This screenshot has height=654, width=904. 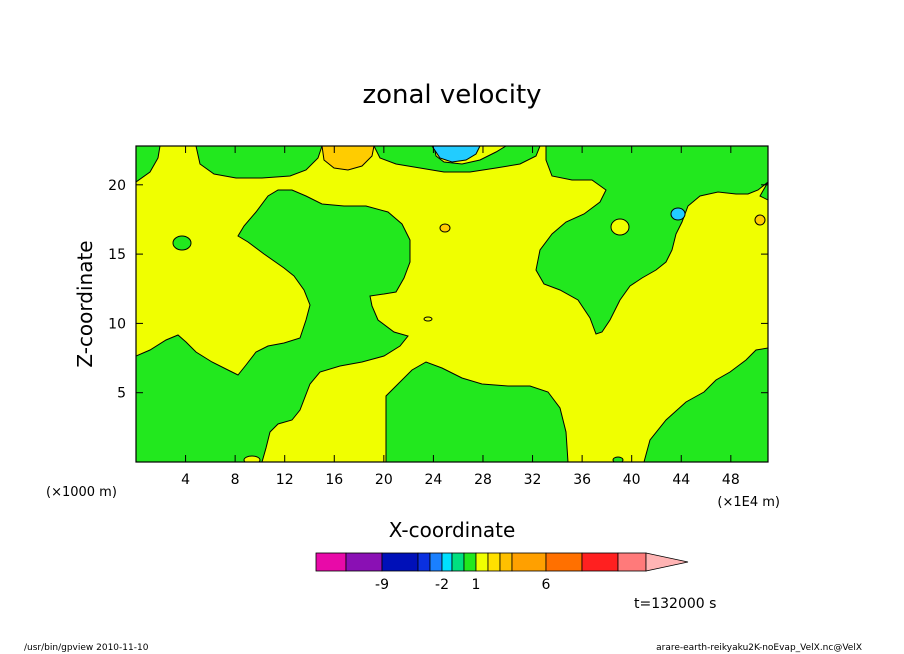 What do you see at coordinates (681, 480) in the screenshot?
I see `x-tick-label: 44` at bounding box center [681, 480].